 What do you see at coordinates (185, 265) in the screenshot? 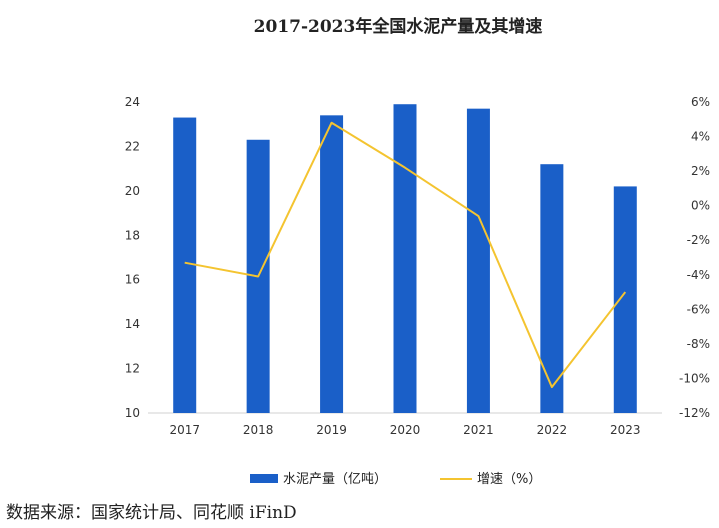
I see `bar-2017` at bounding box center [185, 265].